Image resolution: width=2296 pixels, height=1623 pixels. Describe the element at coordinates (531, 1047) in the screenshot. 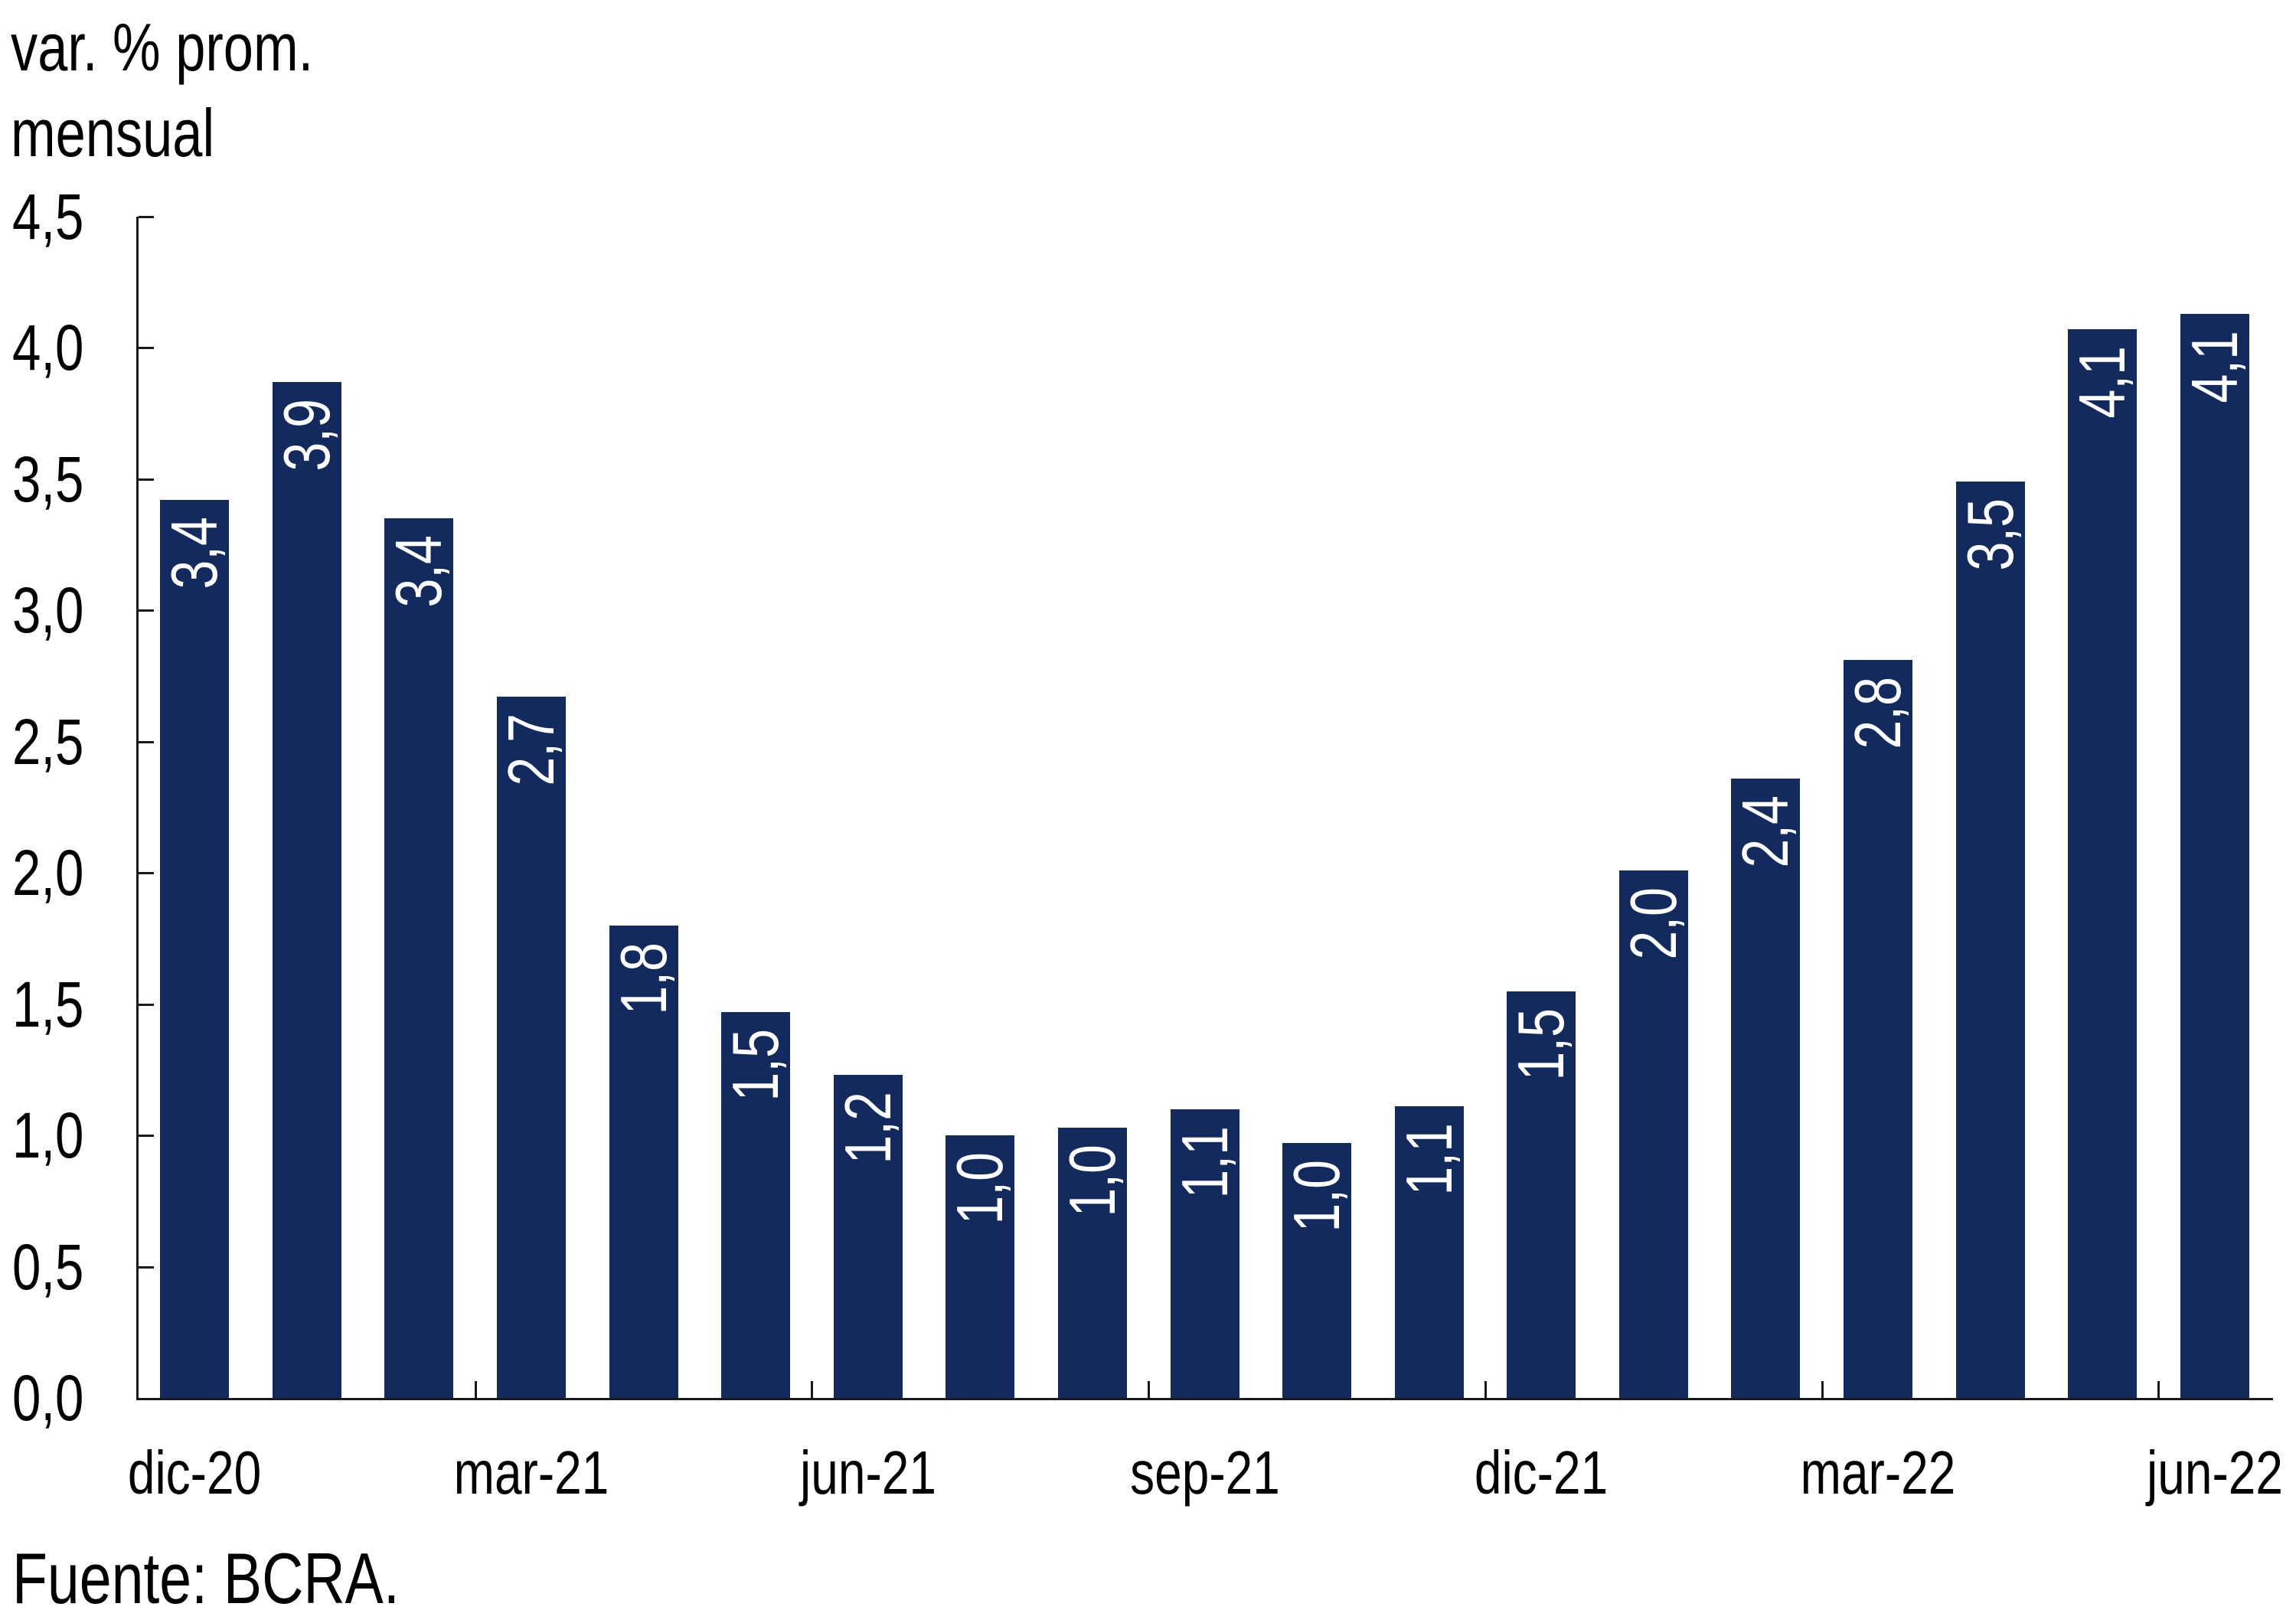

I see `bar: 2,7` at that location.